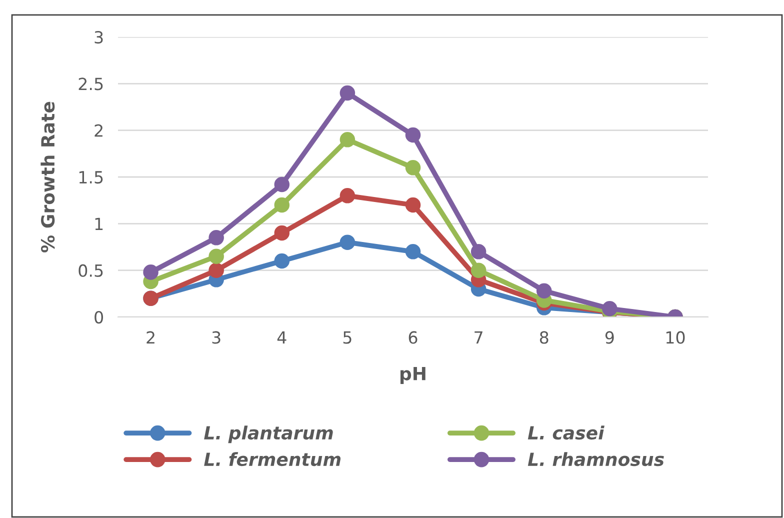 This screenshot has height=518, width=784. Describe the element at coordinates (544, 337) in the screenshot. I see `x-tick-label: 8` at that location.